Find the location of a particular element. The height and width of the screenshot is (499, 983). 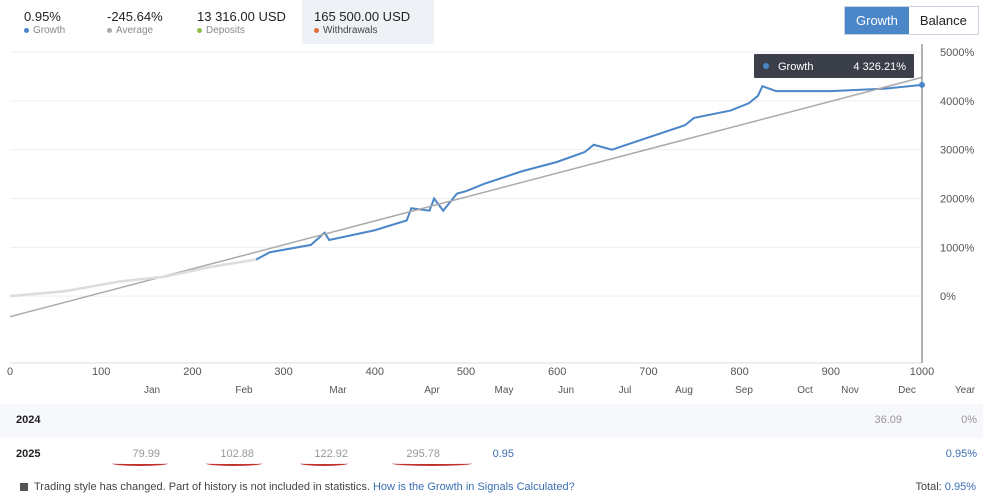

y-tick-label: 1000% is located at coordinates (957, 248).